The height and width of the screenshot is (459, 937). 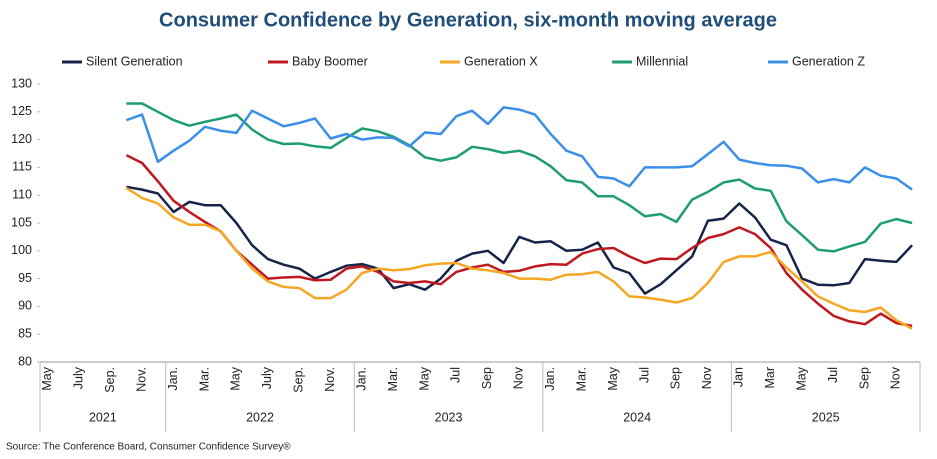 I want to click on x-tick-label: Jan, so click(x=739, y=377).